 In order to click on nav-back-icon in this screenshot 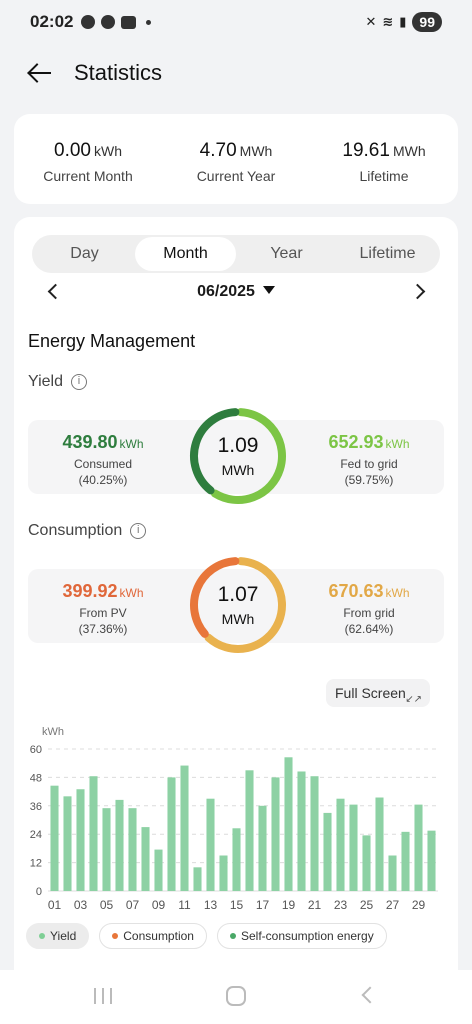, I will do `click(370, 995)`.